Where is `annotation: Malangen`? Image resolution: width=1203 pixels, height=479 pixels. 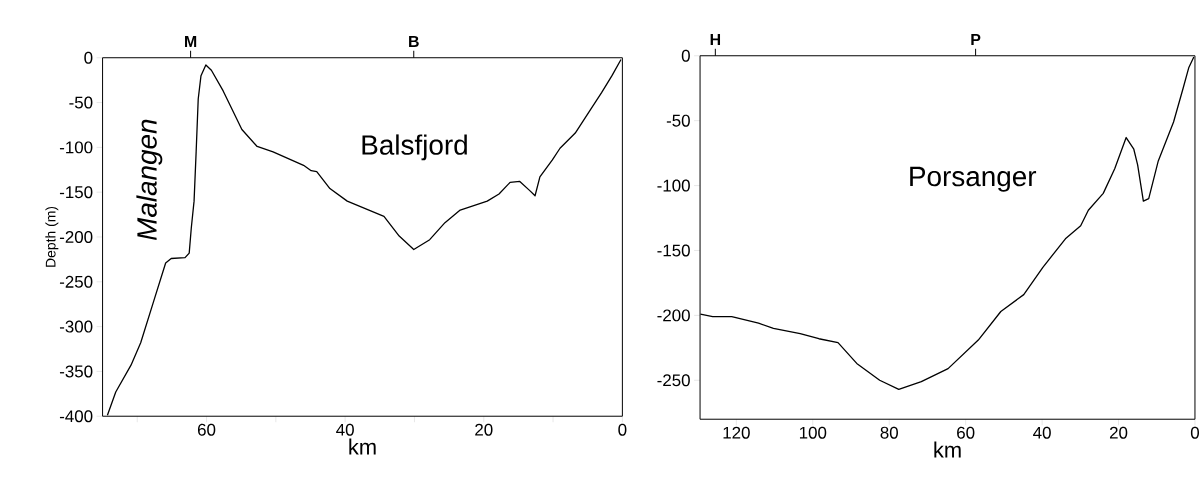 annotation: Malangen is located at coordinates (149, 180).